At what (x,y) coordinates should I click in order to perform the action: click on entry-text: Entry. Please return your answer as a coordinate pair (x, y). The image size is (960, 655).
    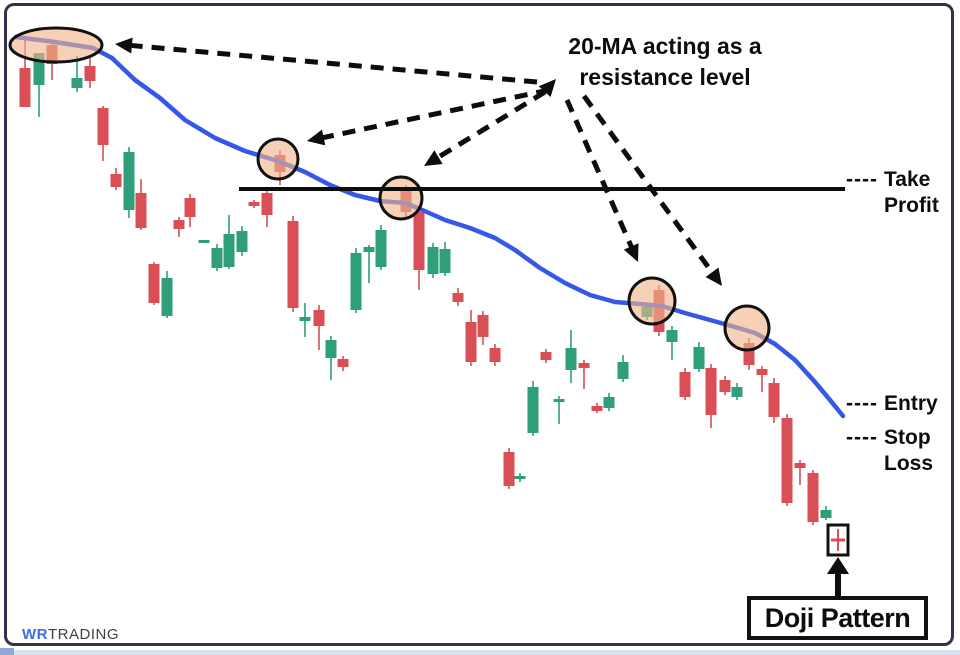
    Looking at the image, I should click on (911, 403).